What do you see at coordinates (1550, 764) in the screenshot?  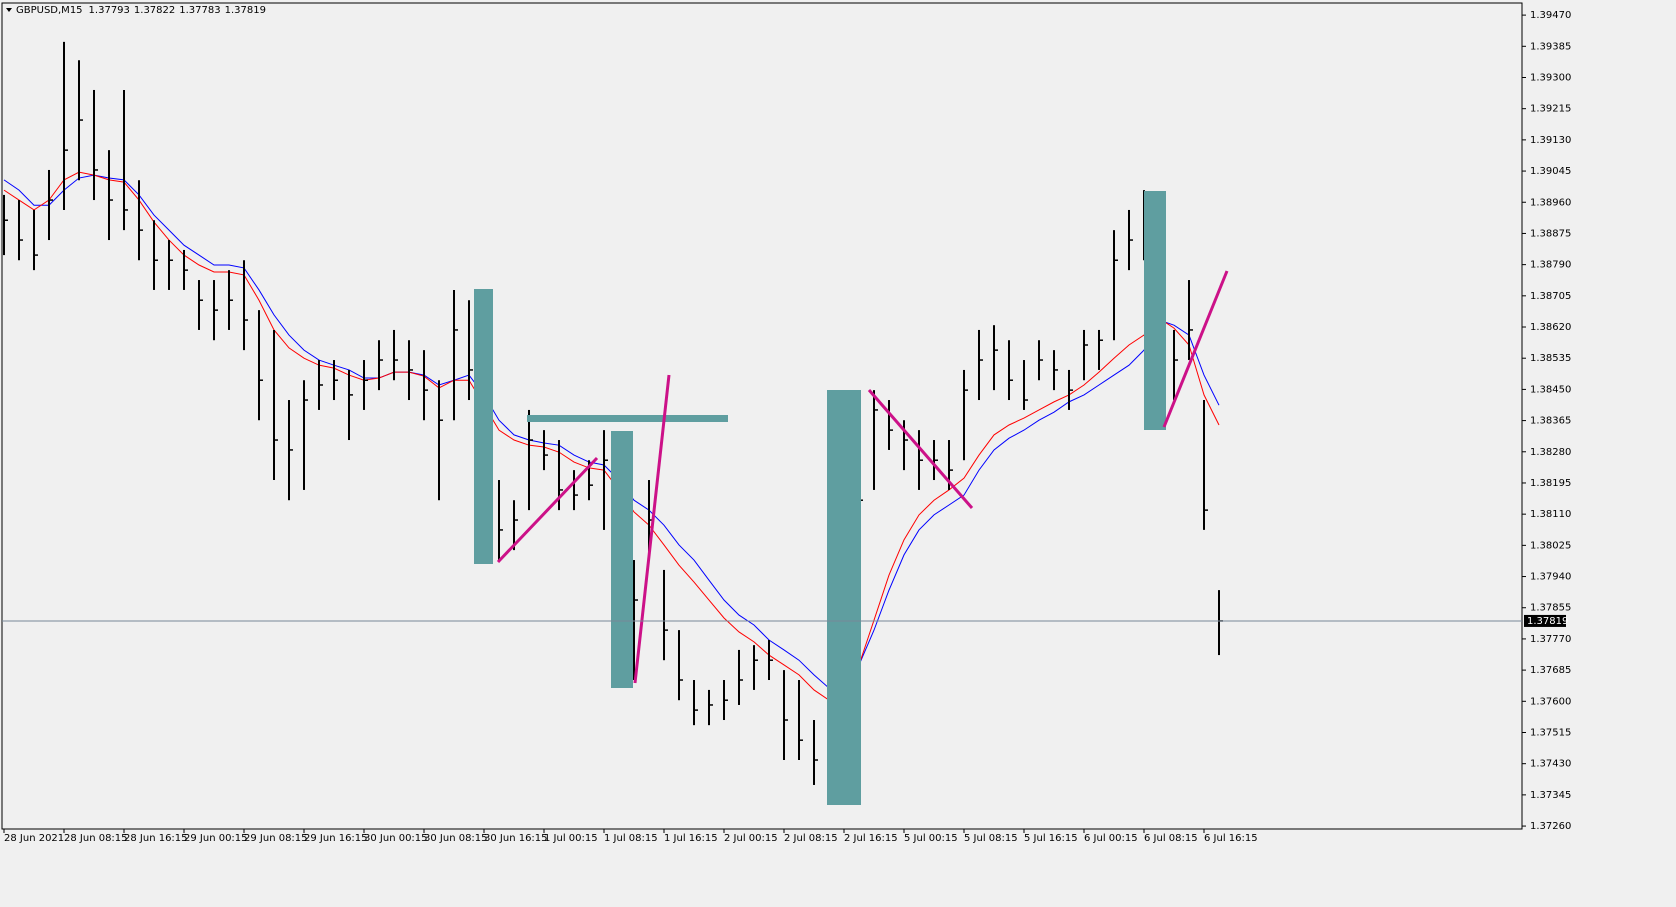 I see `y-tick-label: 1.37430` at bounding box center [1550, 764].